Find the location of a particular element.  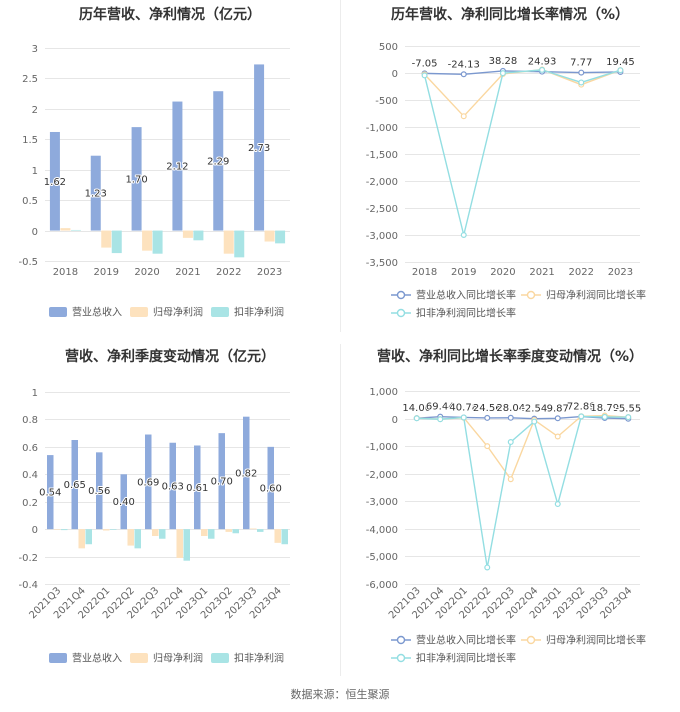

revenue-value-label: 0.63 is located at coordinates (173, 486).